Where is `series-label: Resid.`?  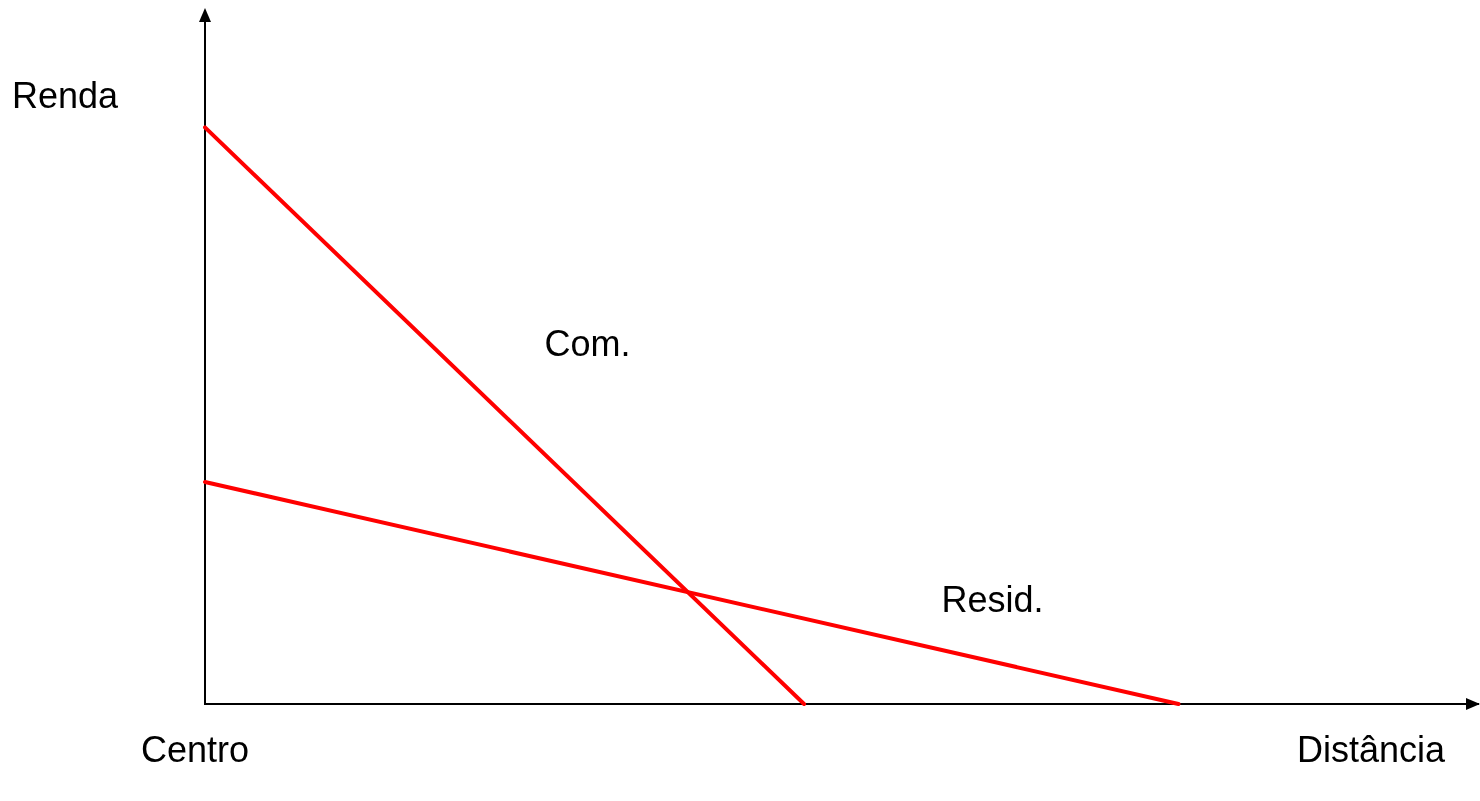 series-label: Resid. is located at coordinates (992, 600).